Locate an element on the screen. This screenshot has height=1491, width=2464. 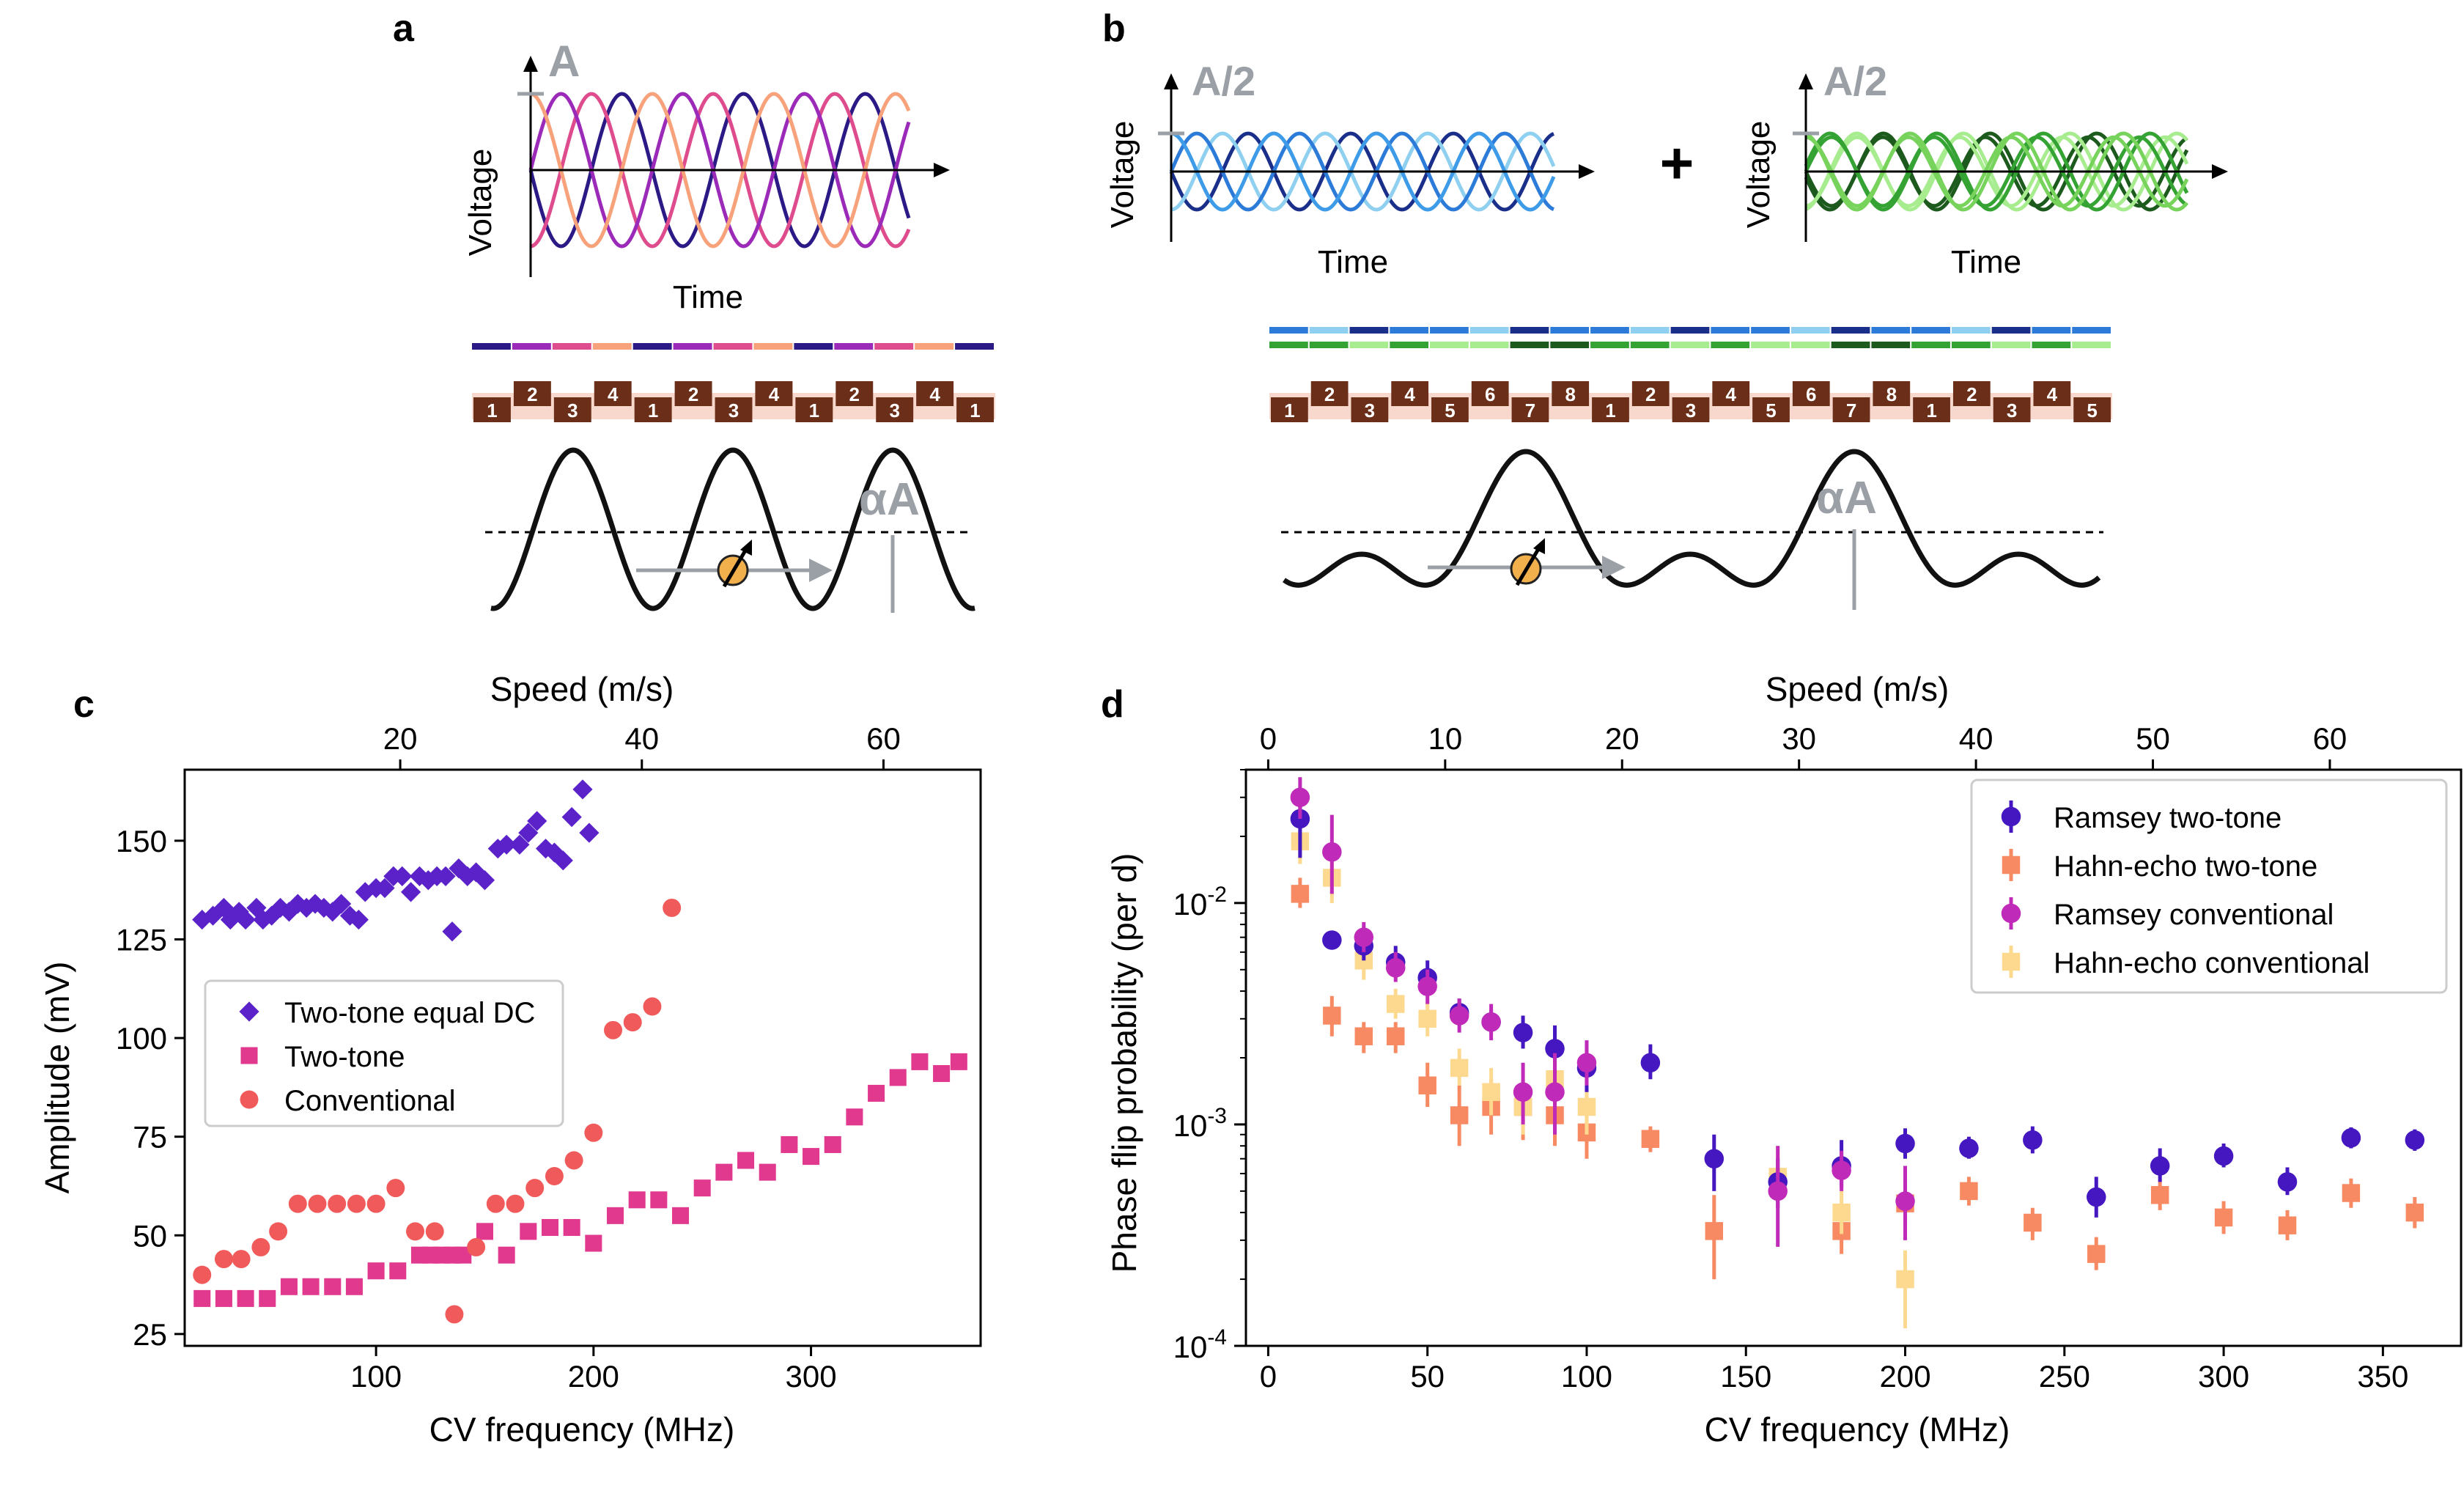
y-tick-label-c: 75 is located at coordinates (150, 1137).